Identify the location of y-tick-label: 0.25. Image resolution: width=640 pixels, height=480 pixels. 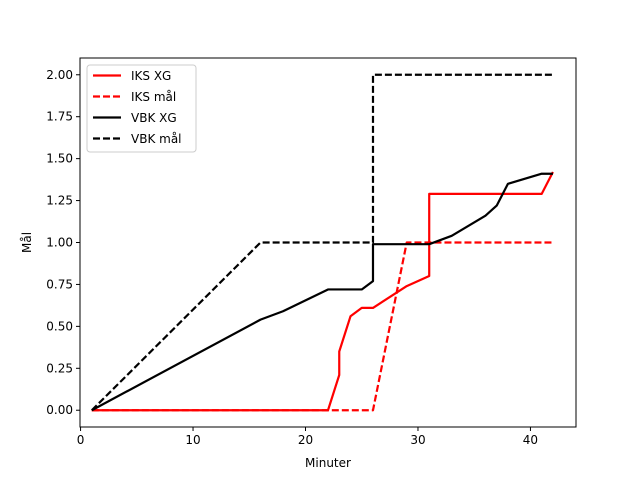
(59, 368).